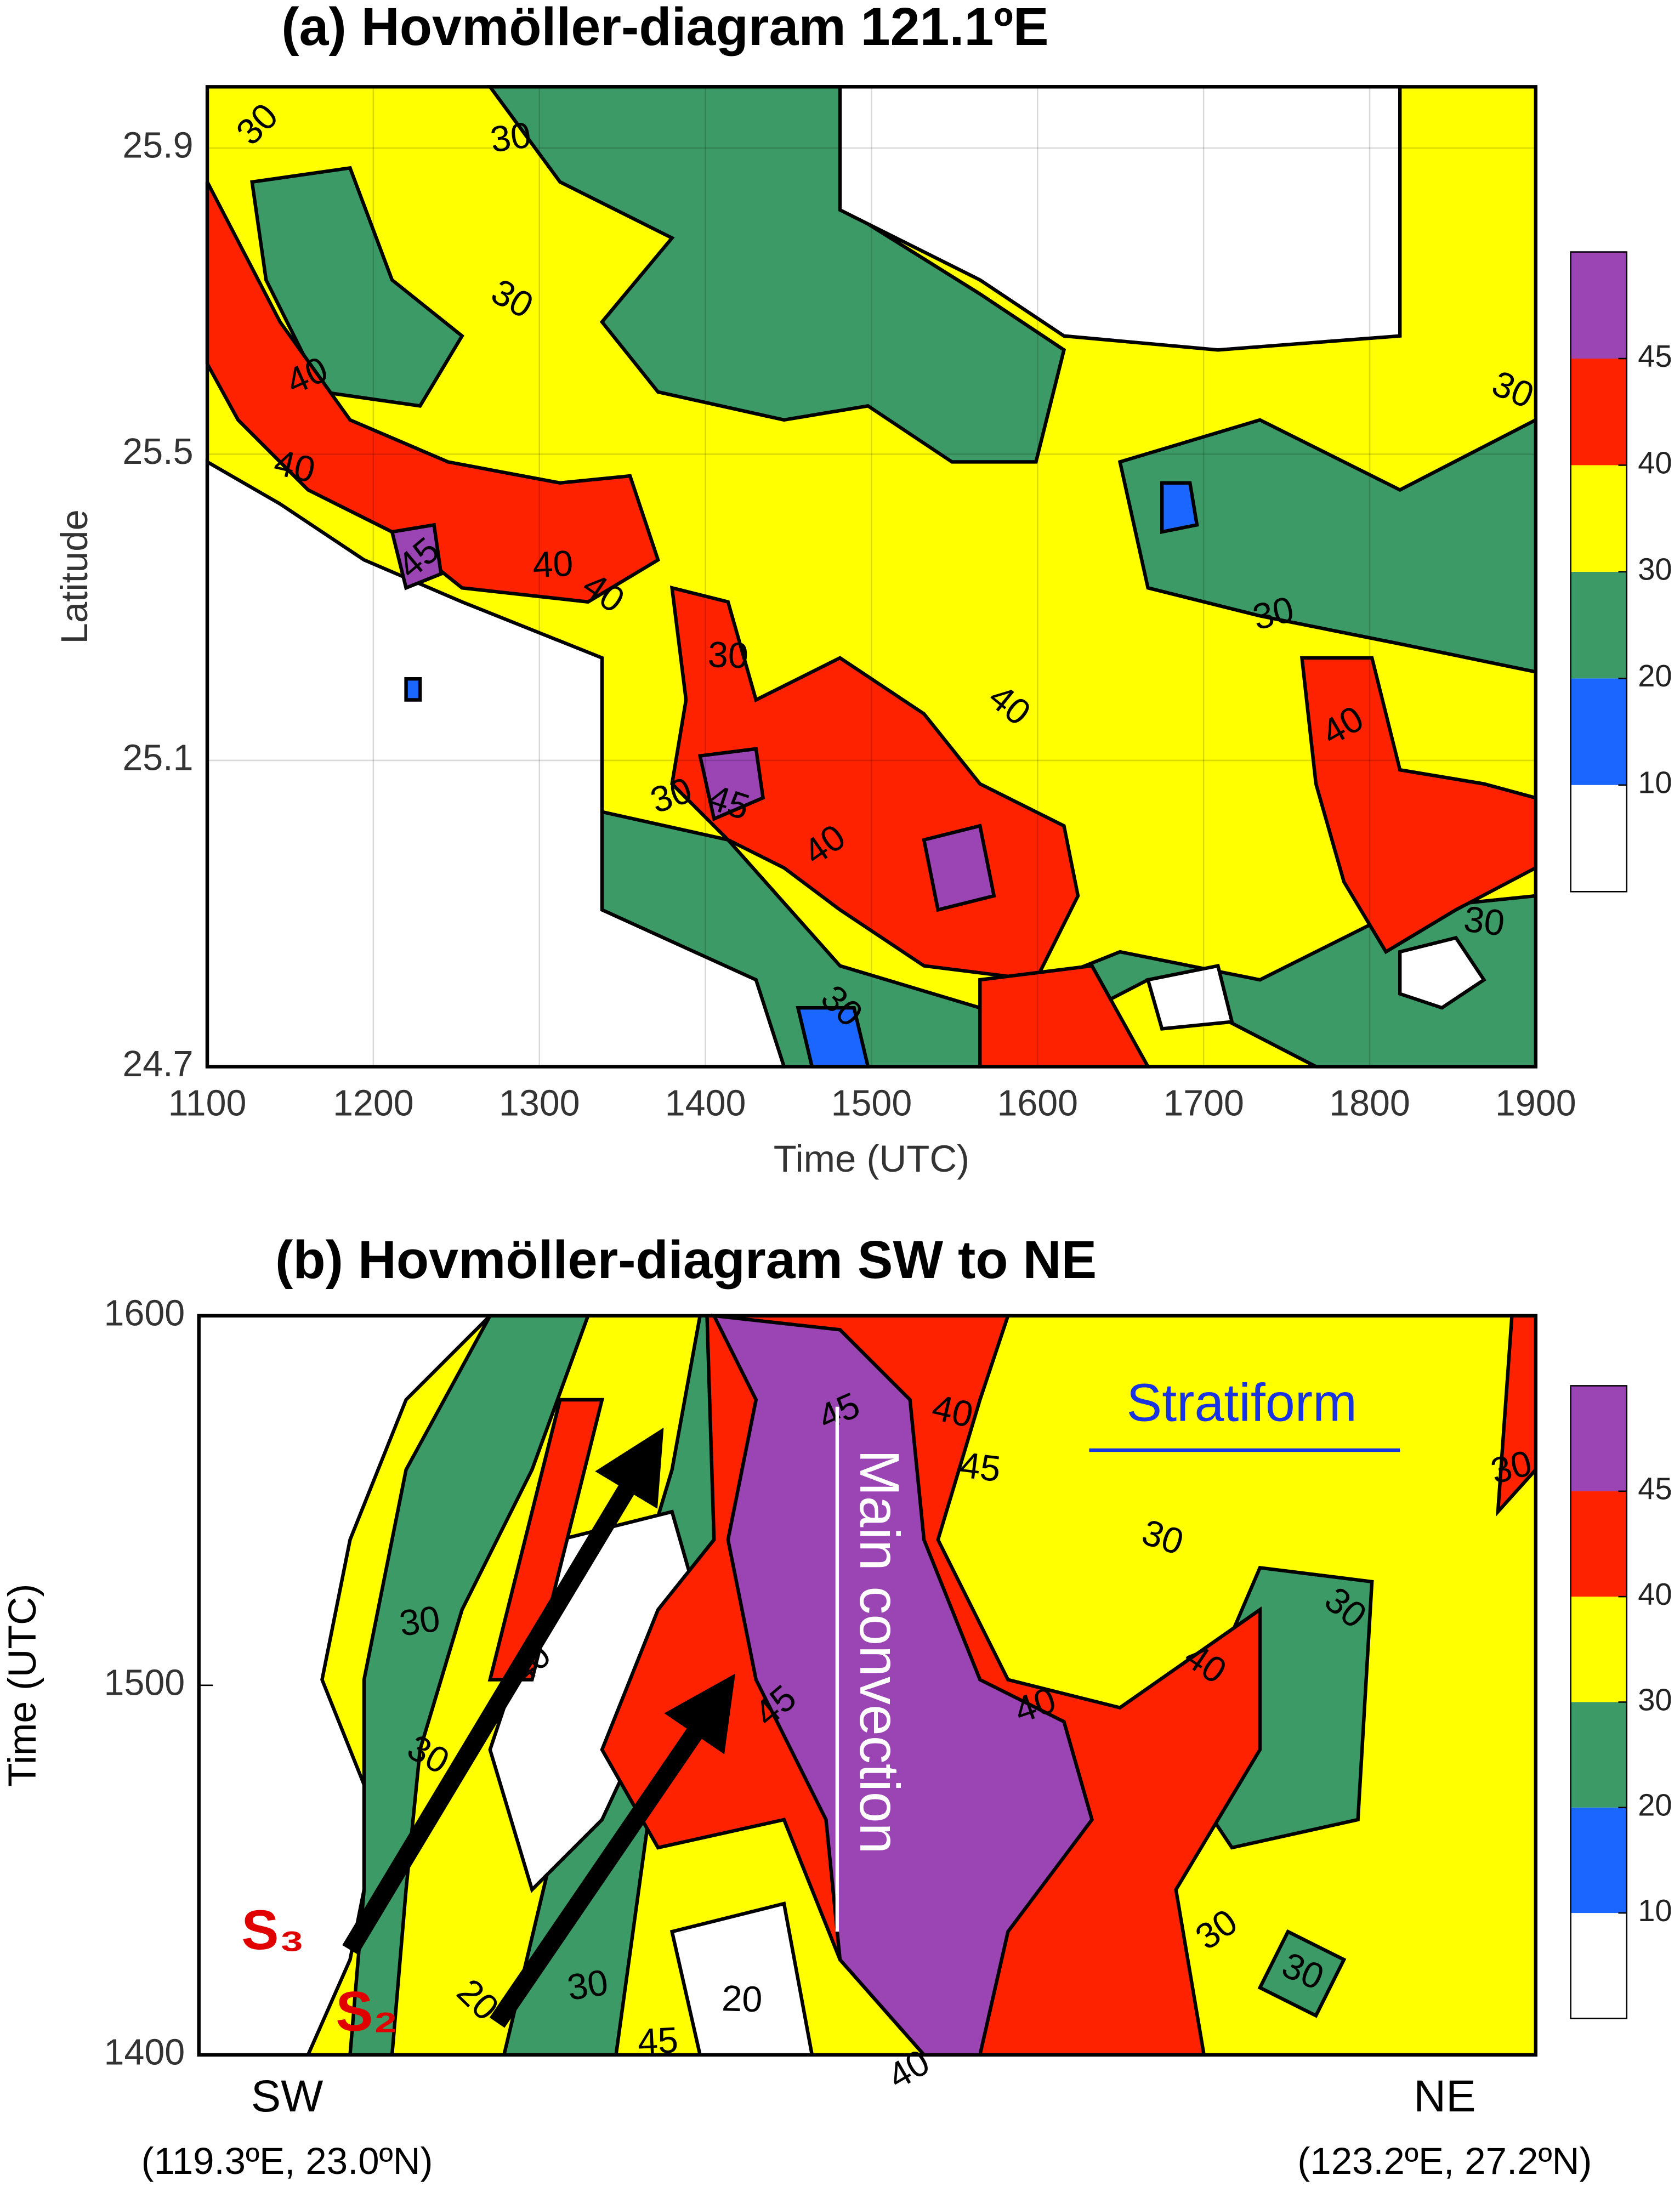 The width and height of the screenshot is (1680, 2192). What do you see at coordinates (157, 1064) in the screenshot?
I see `y-tick-label: 24.7` at bounding box center [157, 1064].